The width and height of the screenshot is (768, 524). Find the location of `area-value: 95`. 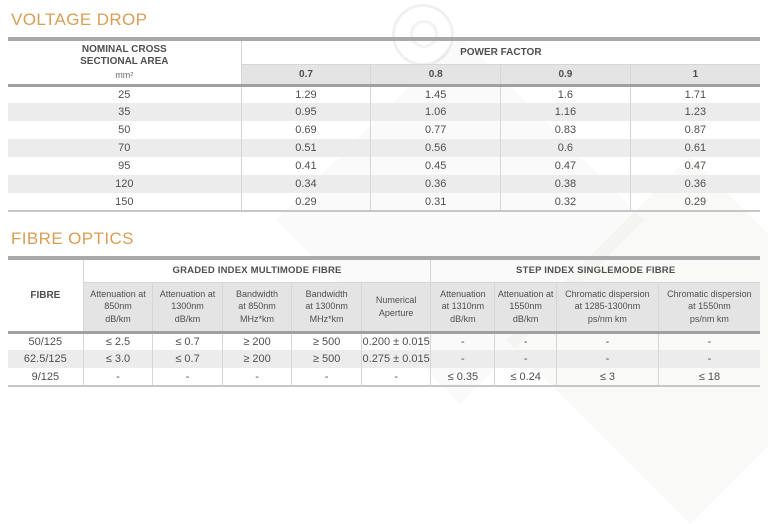

area-value: 95 is located at coordinates (124, 166).